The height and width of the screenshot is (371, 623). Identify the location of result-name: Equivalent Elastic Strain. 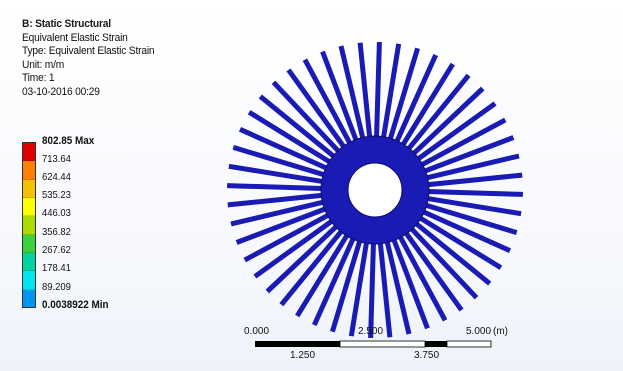
(75, 37).